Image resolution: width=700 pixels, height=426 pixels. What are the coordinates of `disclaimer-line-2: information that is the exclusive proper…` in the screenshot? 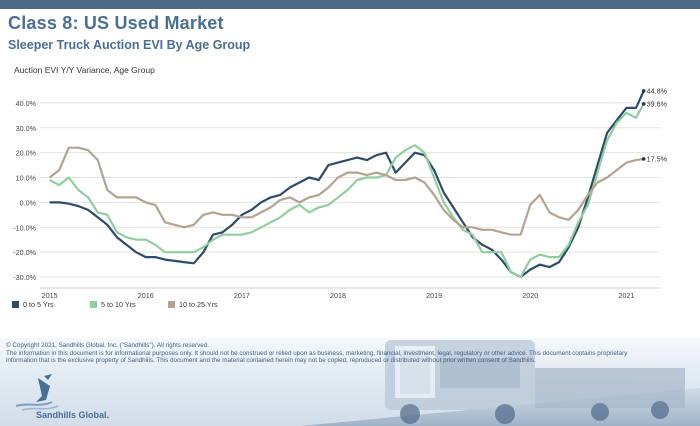 It's located at (271, 361).